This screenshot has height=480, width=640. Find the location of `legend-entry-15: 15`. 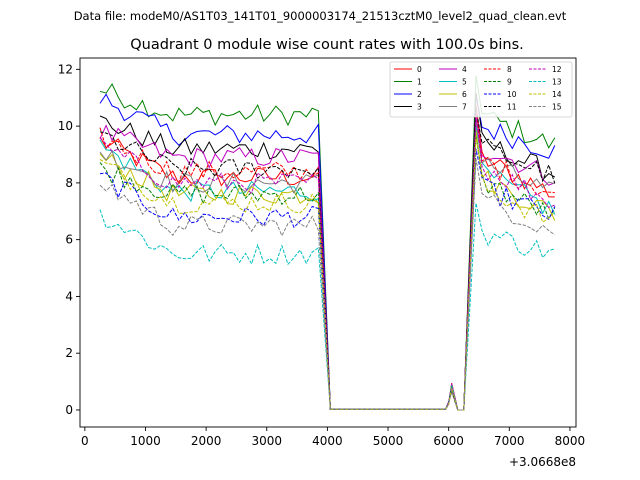

legend-entry-15: 15 is located at coordinates (545, 106).